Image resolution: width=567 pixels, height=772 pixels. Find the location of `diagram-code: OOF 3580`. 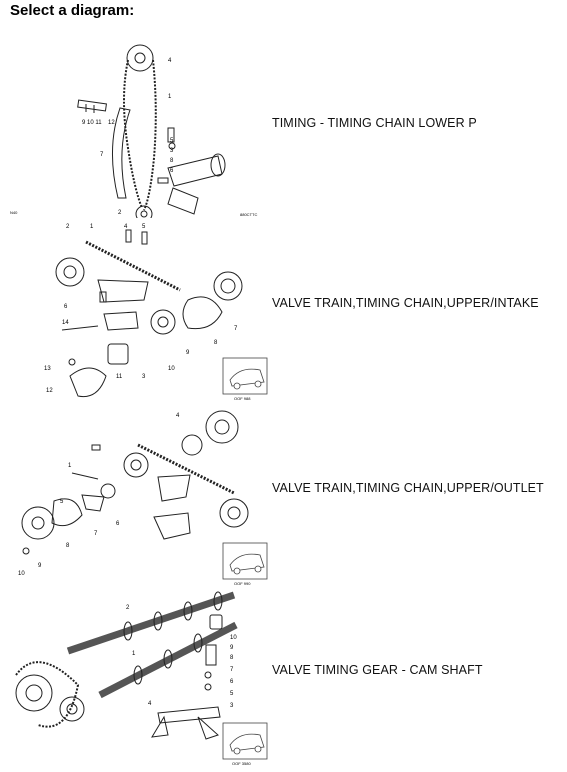

diagram-code: OOF 3580 is located at coordinates (241, 763).